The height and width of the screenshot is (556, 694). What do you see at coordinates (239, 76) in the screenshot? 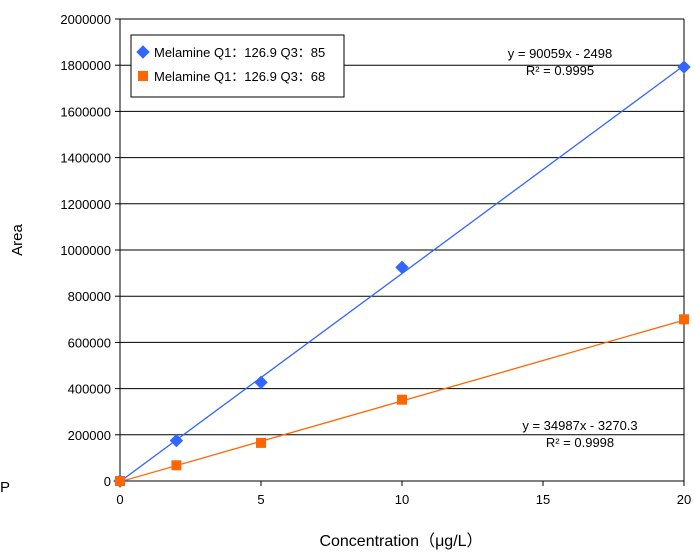
I see `legend-entry: Melamine Q1：126.9 Q3：68` at bounding box center [239, 76].